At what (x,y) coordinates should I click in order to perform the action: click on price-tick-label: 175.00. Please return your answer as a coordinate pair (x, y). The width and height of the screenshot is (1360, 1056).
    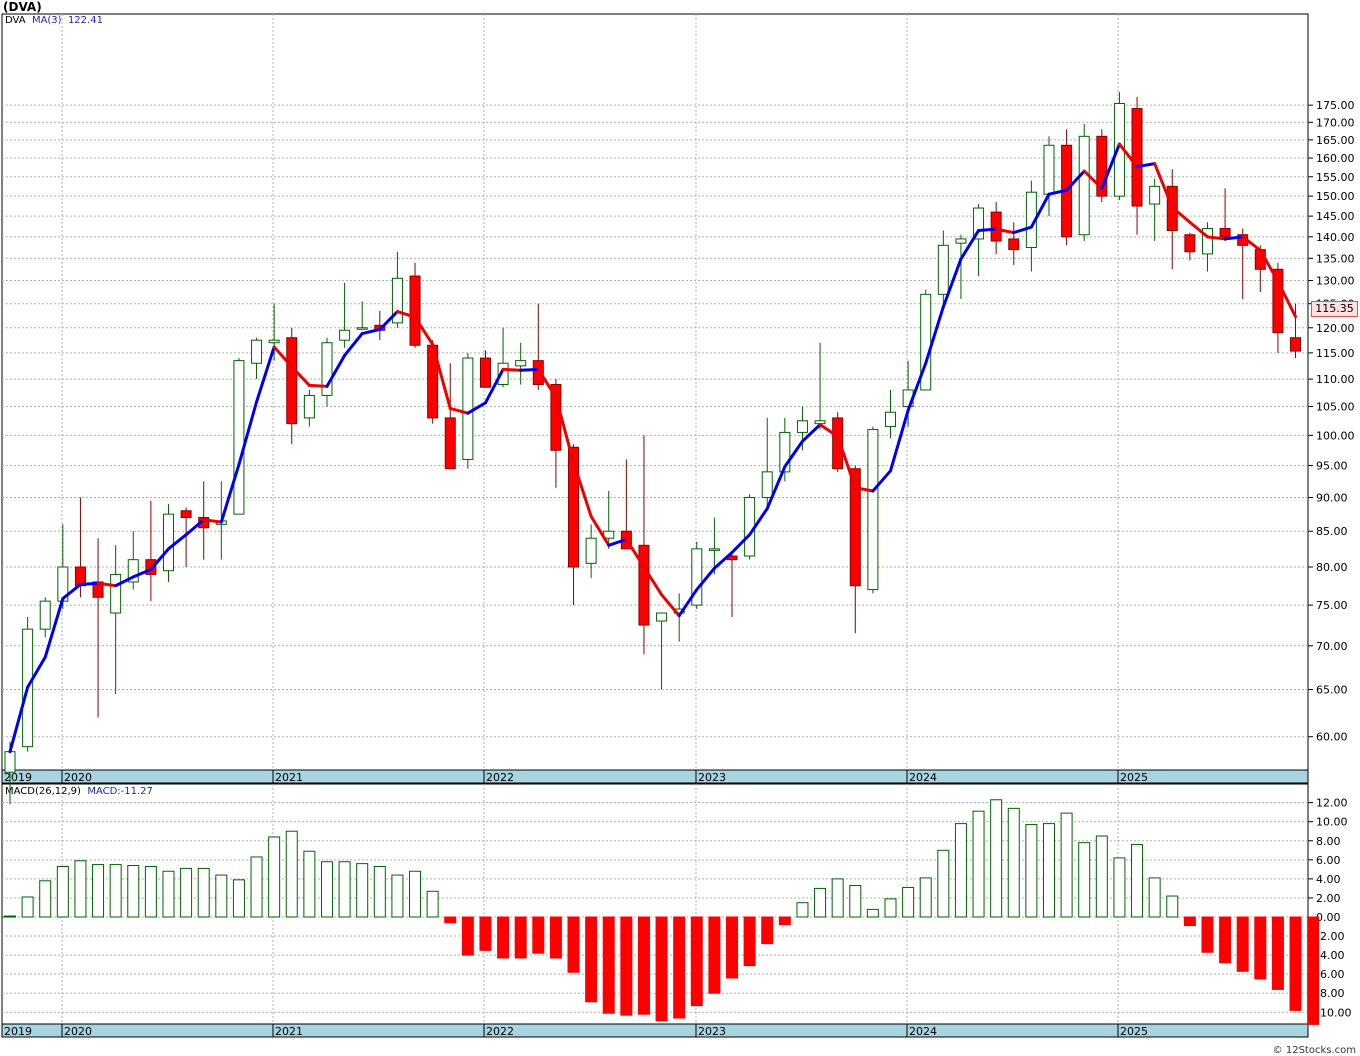
    Looking at the image, I should click on (1335, 105).